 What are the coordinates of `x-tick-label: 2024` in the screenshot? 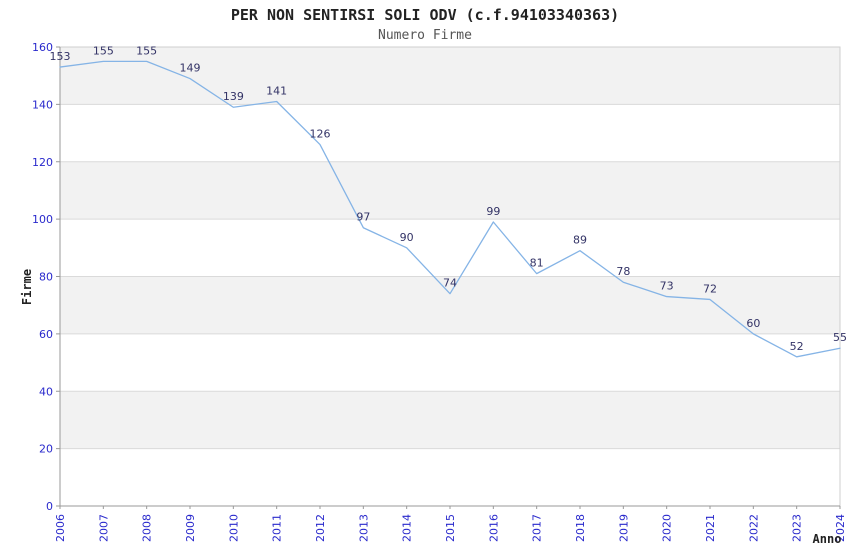 It's located at (840, 528).